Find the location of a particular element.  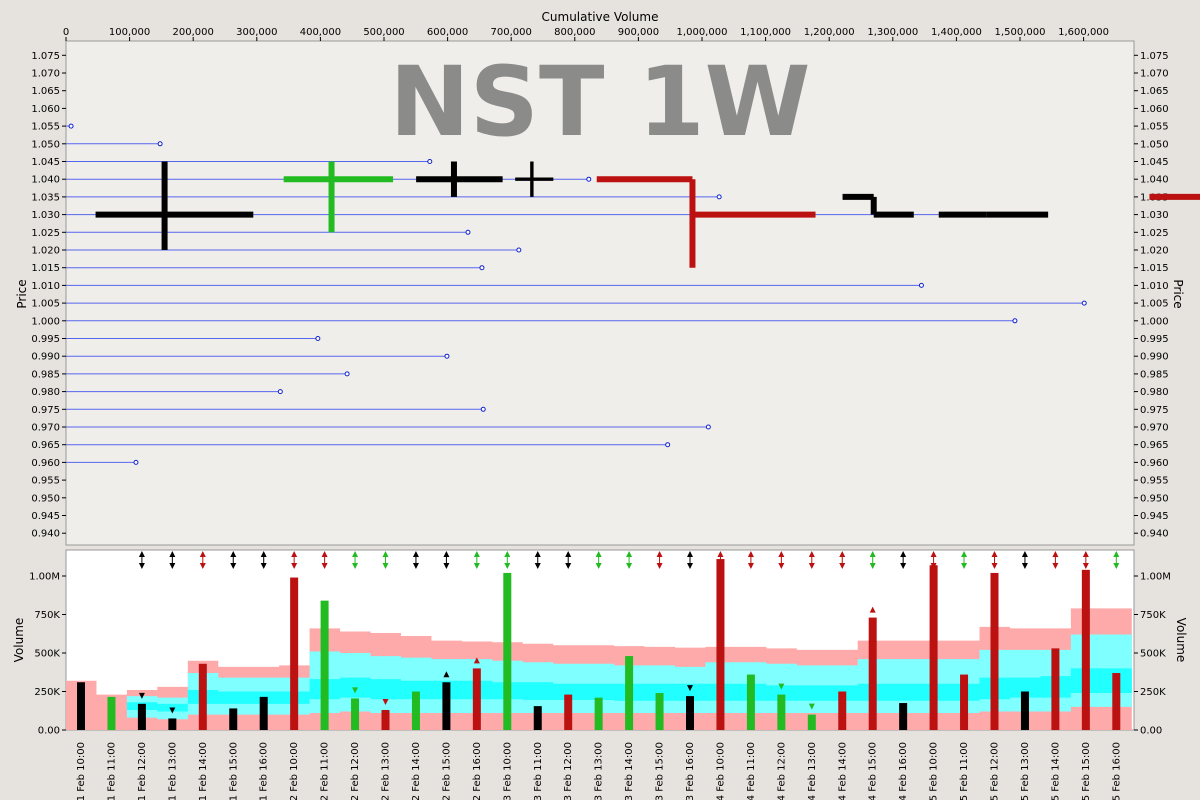

cum-volume-tick-label: 700,000 is located at coordinates (511, 32).